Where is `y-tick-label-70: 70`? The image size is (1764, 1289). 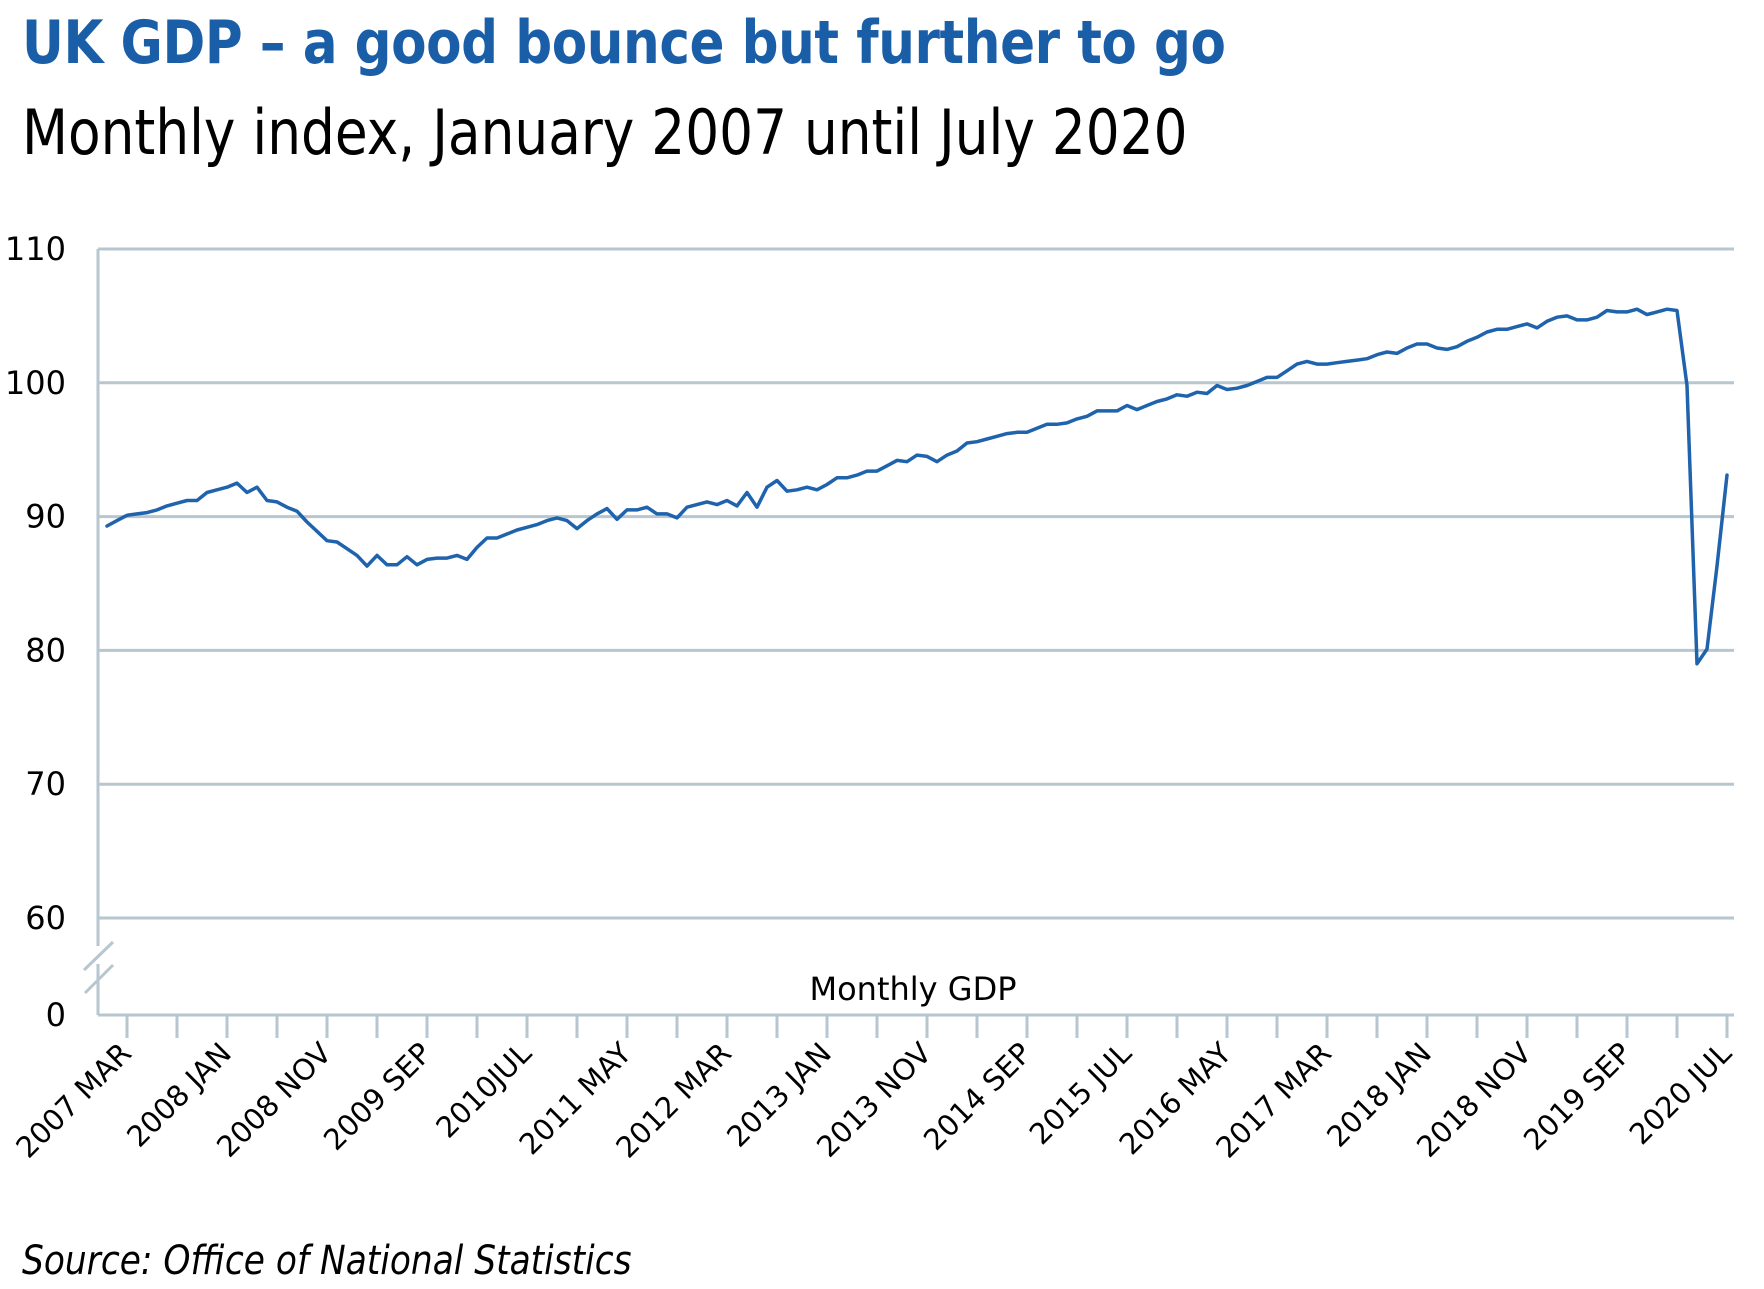
y-tick-label-70: 70 is located at coordinates (45, 784).